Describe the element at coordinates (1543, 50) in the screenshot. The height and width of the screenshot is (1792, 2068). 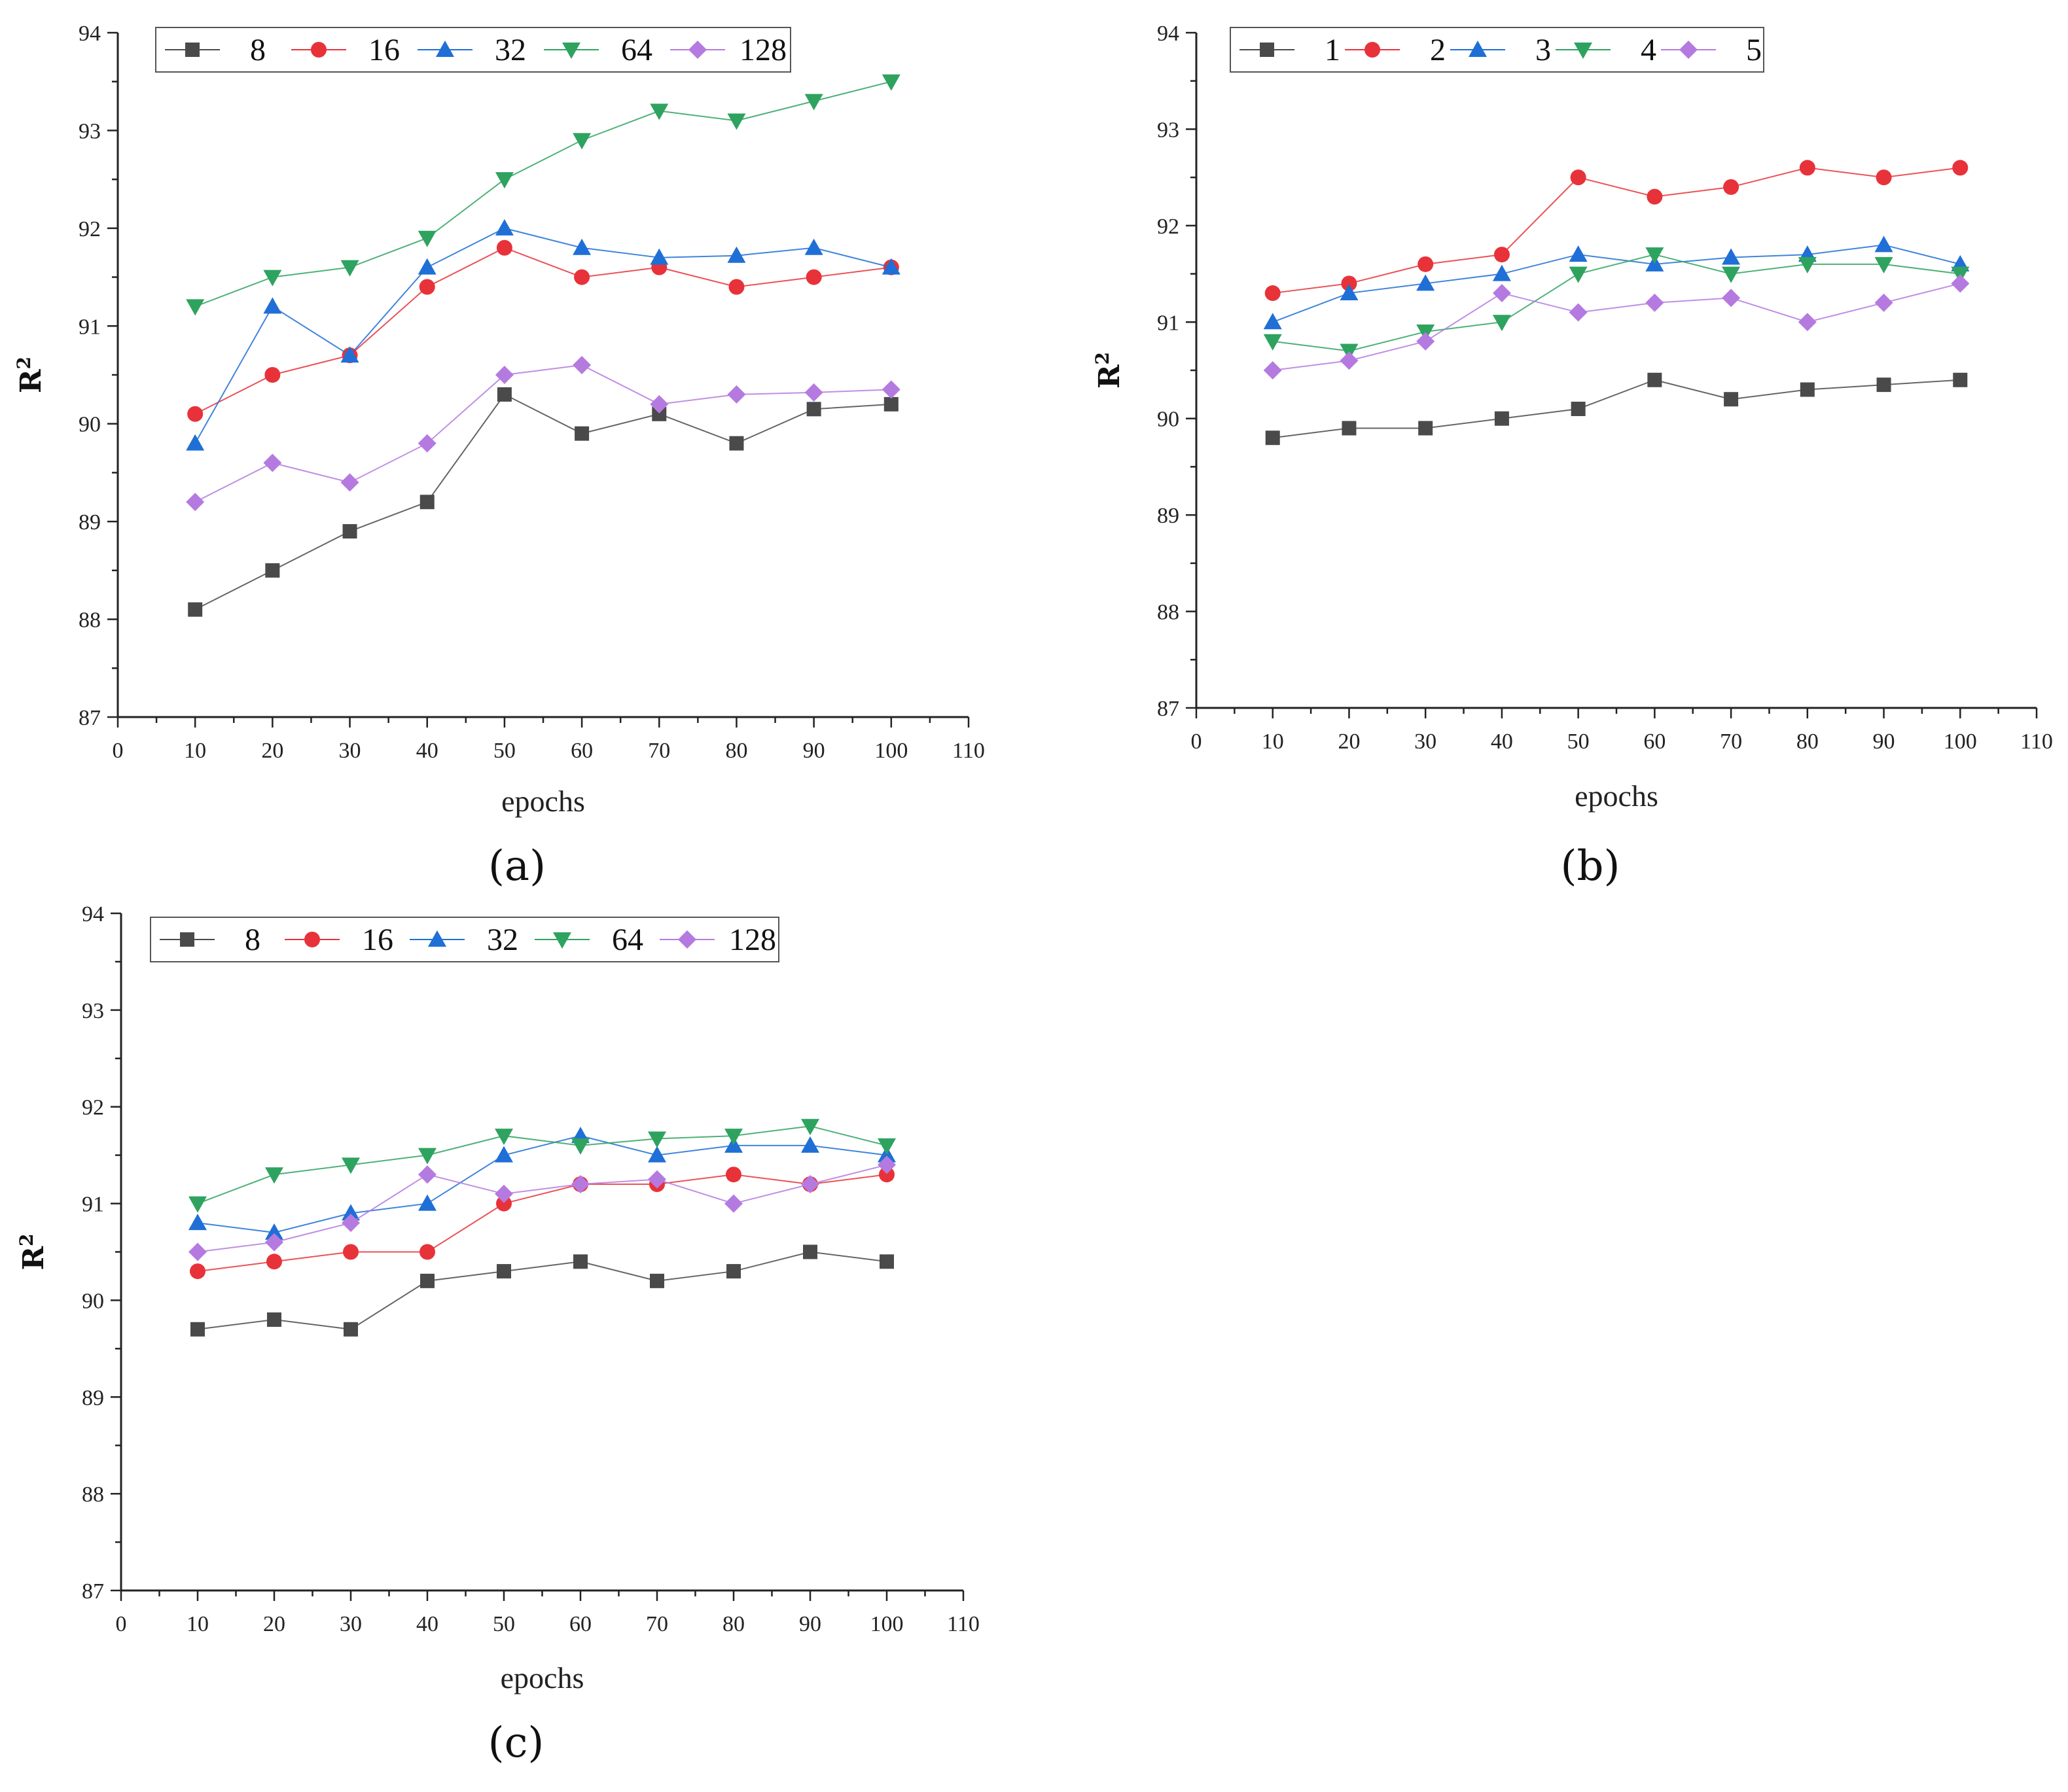
I see `legend-label: 3` at that location.